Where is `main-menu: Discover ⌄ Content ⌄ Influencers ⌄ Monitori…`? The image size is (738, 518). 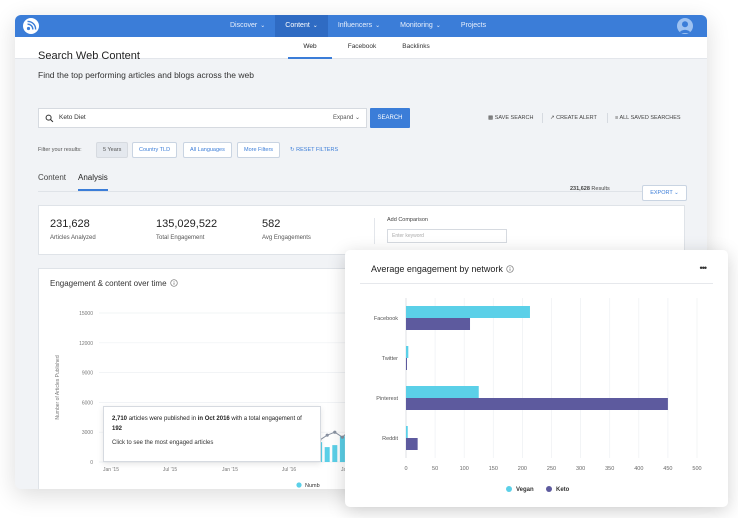
main-menu: Discover ⌄ Content ⌄ Influencers ⌄ Monitori… is located at coordinates (358, 26).